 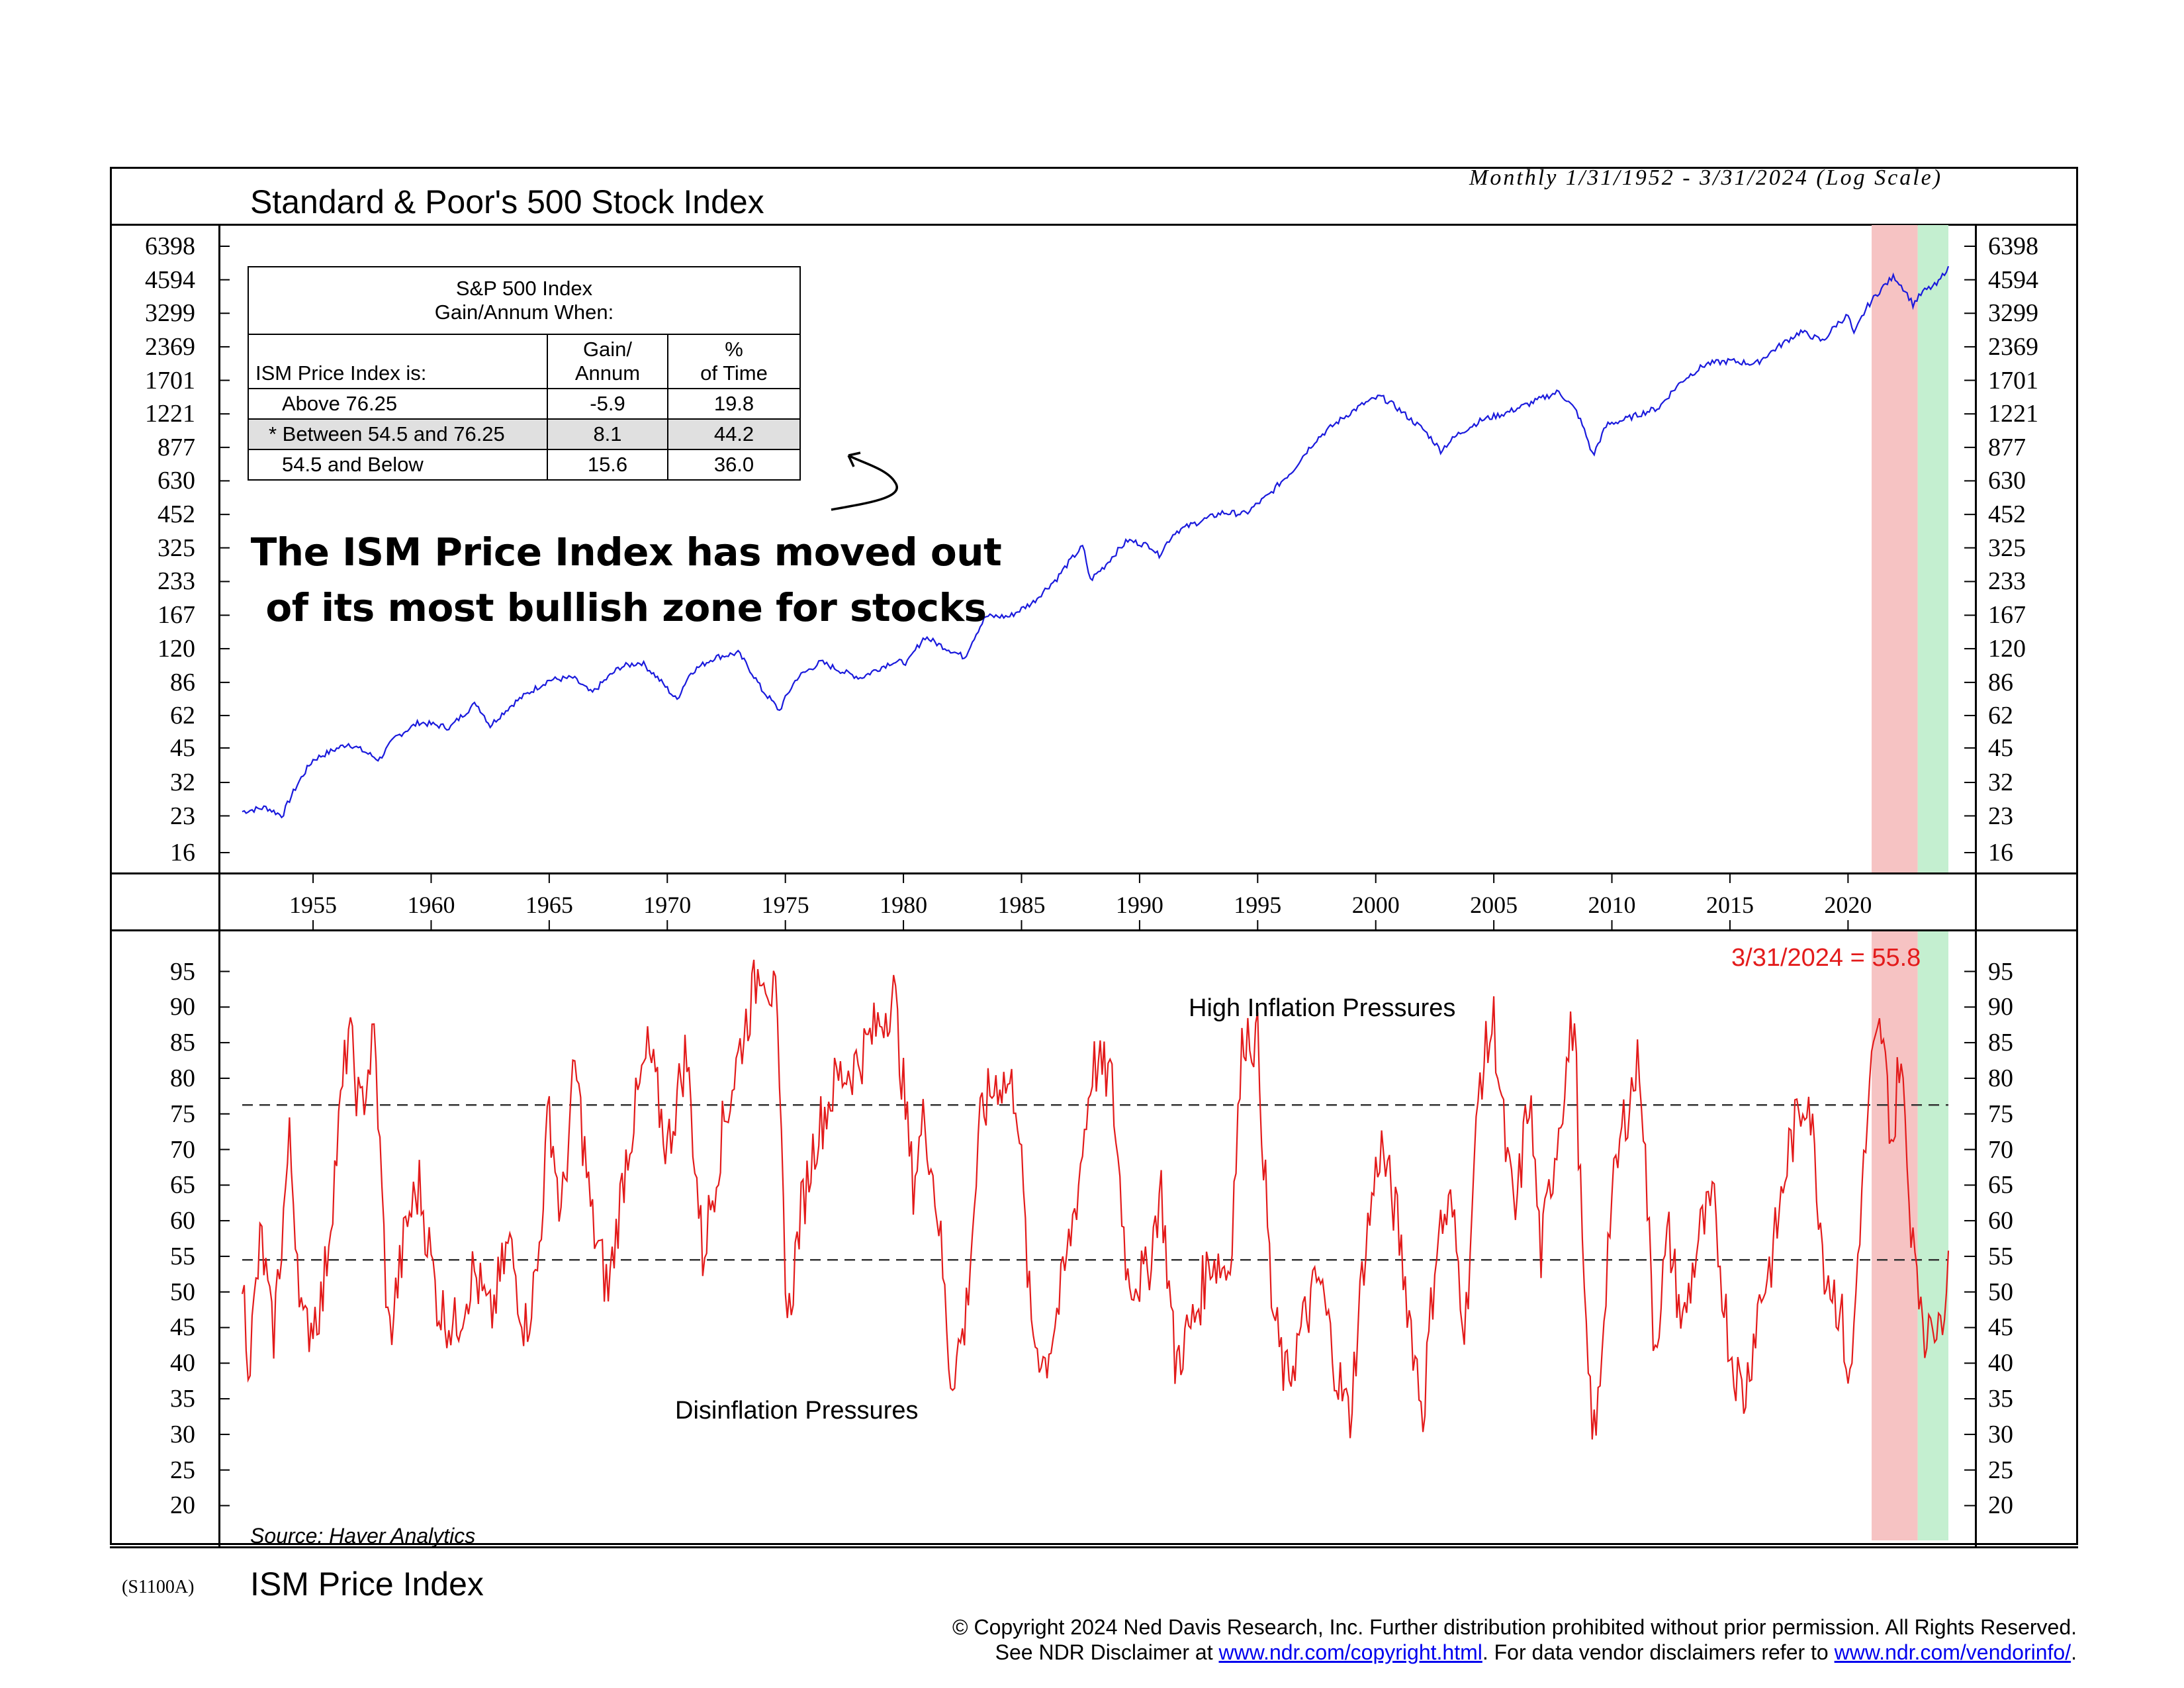 What do you see at coordinates (176, 447) in the screenshot?
I see `y-tick-label-left: 877` at bounding box center [176, 447].